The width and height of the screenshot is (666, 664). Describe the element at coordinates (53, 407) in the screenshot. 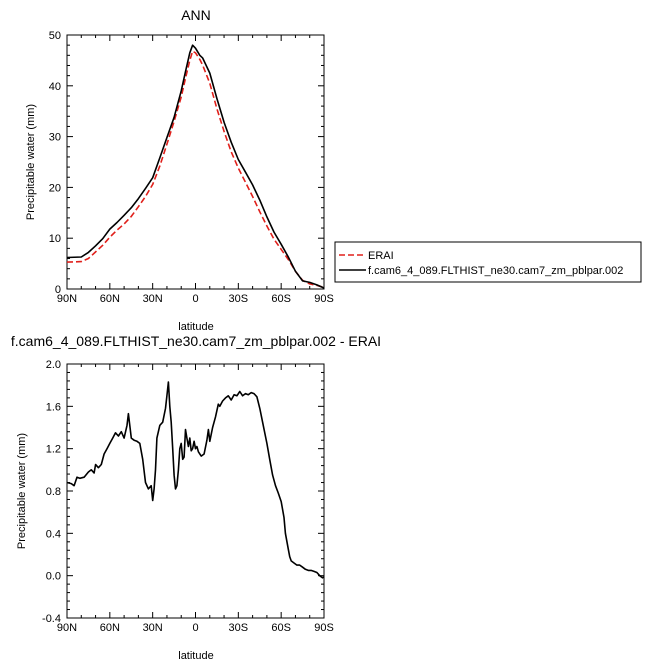

I see `bottom-y-tick-label: 1.6` at that location.